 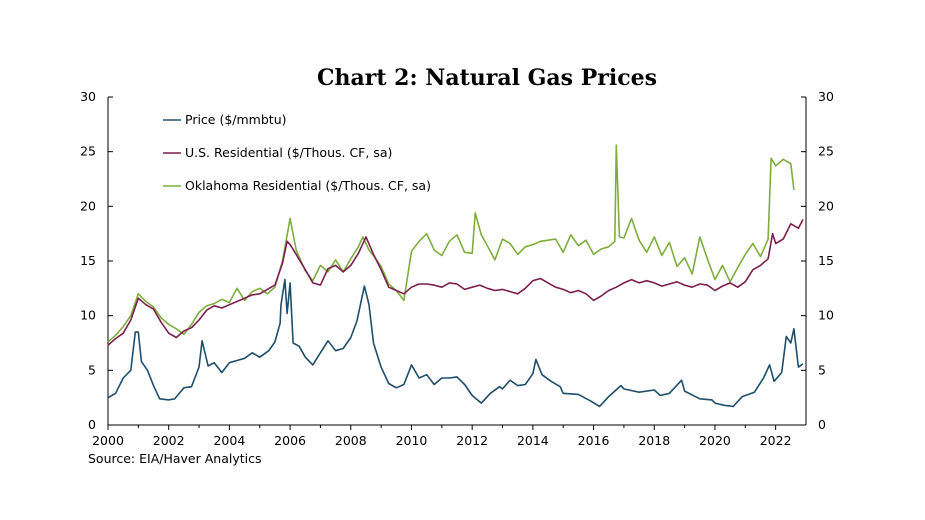 I want to click on x-tick-label: 2014, so click(x=533, y=440).